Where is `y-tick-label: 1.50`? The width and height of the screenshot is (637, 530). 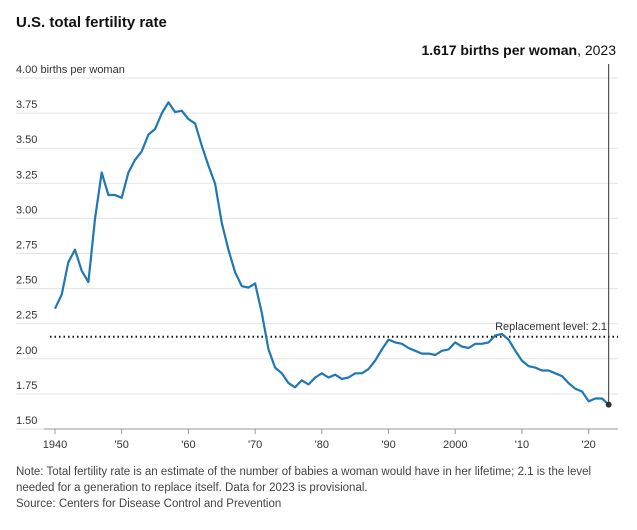
y-tick-label: 1.50 is located at coordinates (26, 421).